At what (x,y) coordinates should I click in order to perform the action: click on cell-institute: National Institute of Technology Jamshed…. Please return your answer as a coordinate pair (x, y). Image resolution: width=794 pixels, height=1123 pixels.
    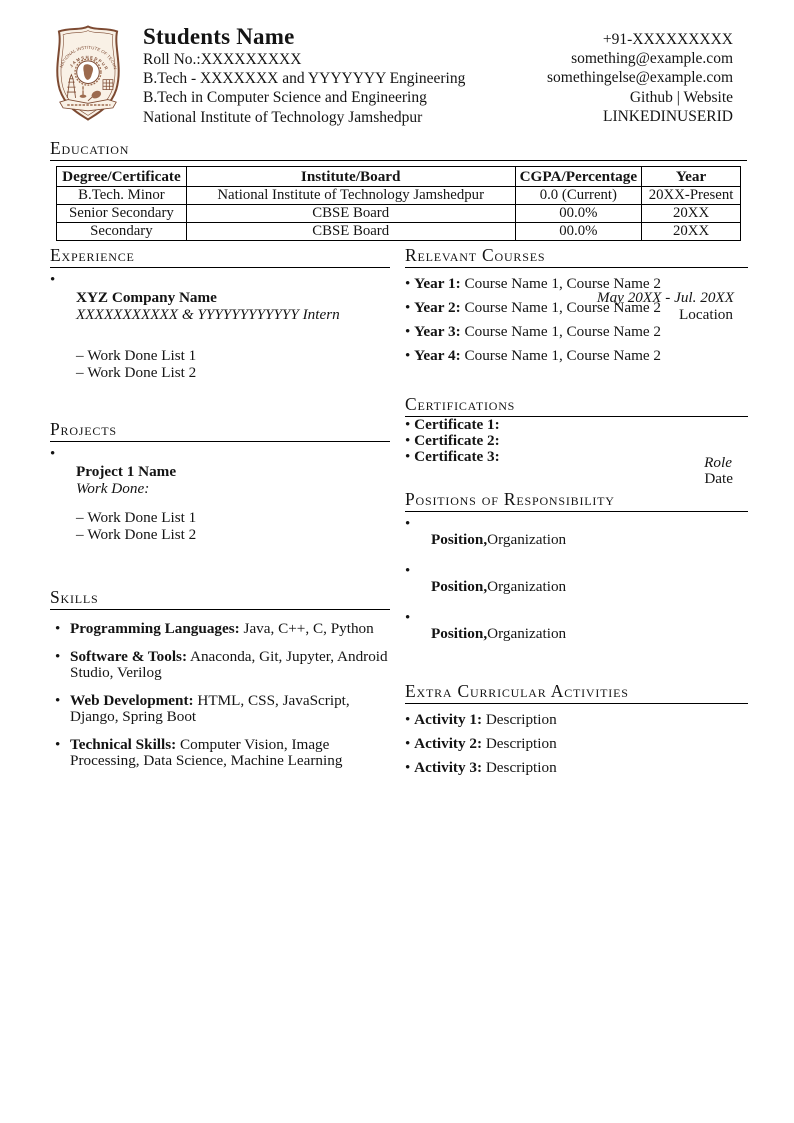
    Looking at the image, I should click on (350, 195).